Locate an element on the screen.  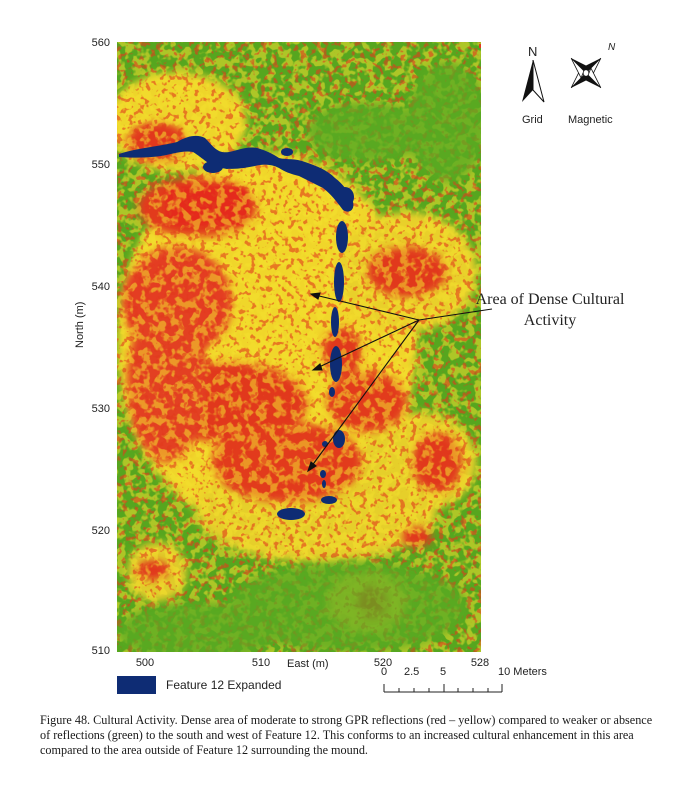
dense-activity-annotation: Area of Dense Cultural Activity is located at coordinates (550, 310).